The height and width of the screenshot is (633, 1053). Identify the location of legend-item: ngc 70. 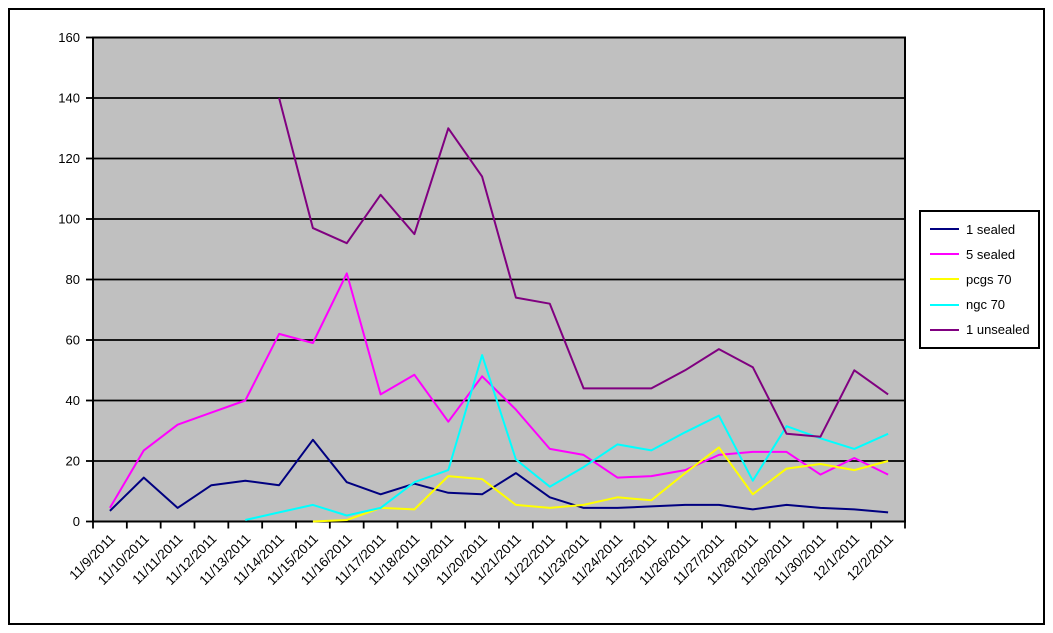
(979, 305).